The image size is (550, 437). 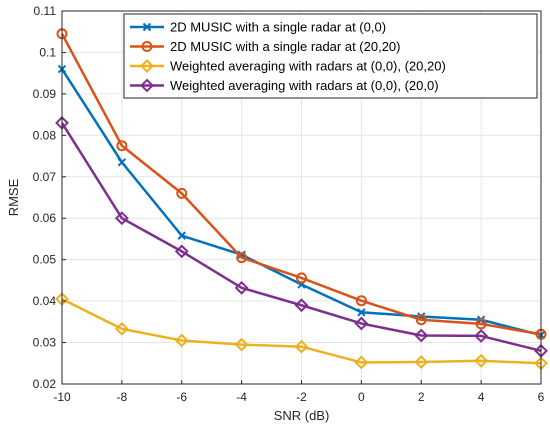 I want to click on x-tick-label: 4, so click(x=481, y=397).